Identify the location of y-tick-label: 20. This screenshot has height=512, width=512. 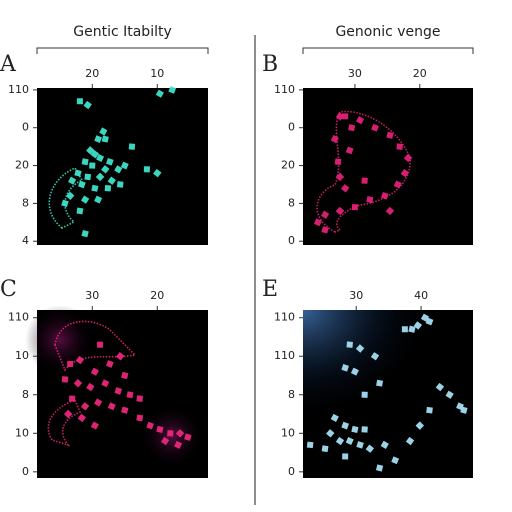
(288, 165).